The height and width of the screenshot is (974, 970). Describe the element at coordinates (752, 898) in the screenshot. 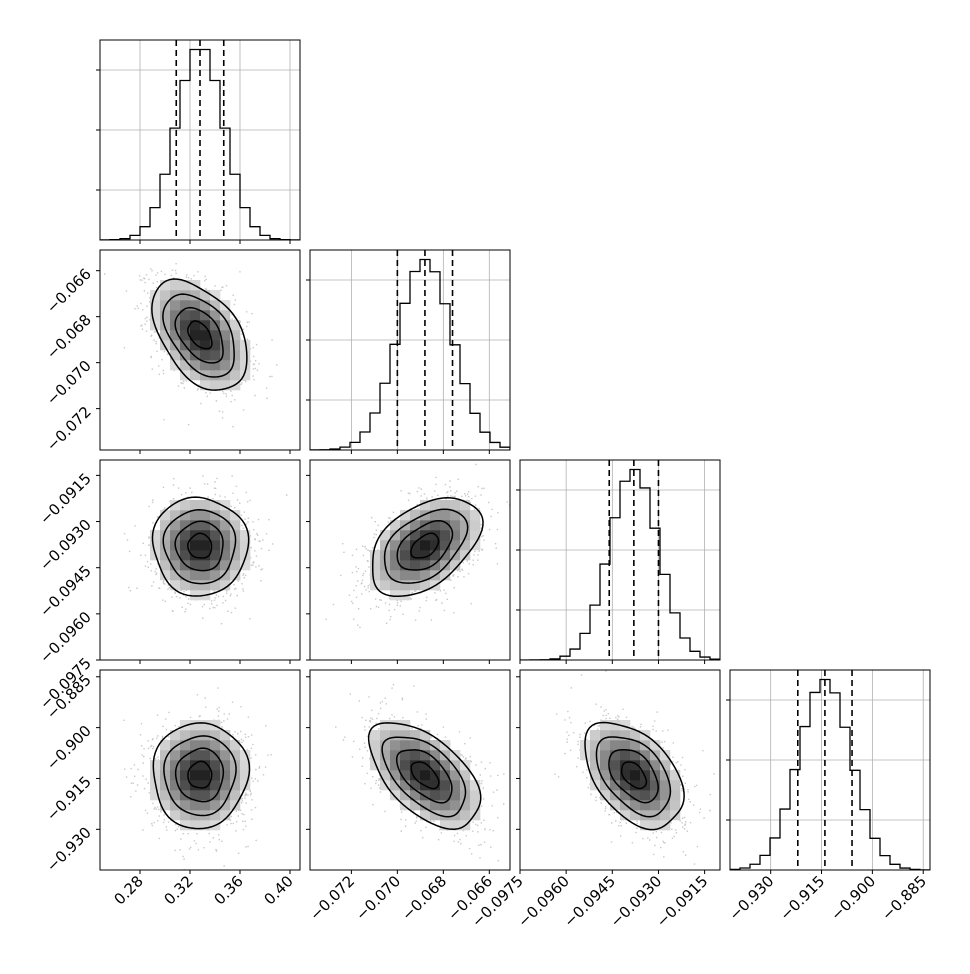

I see `xtick-label-3-0: −0.930` at that location.